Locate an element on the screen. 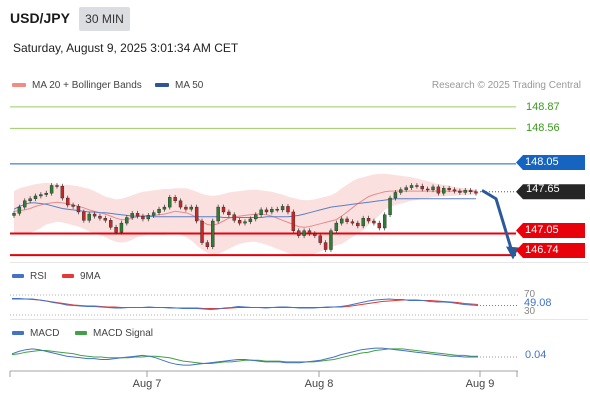  credit-text: Research © 2025 Trading Central is located at coordinates (506, 85).